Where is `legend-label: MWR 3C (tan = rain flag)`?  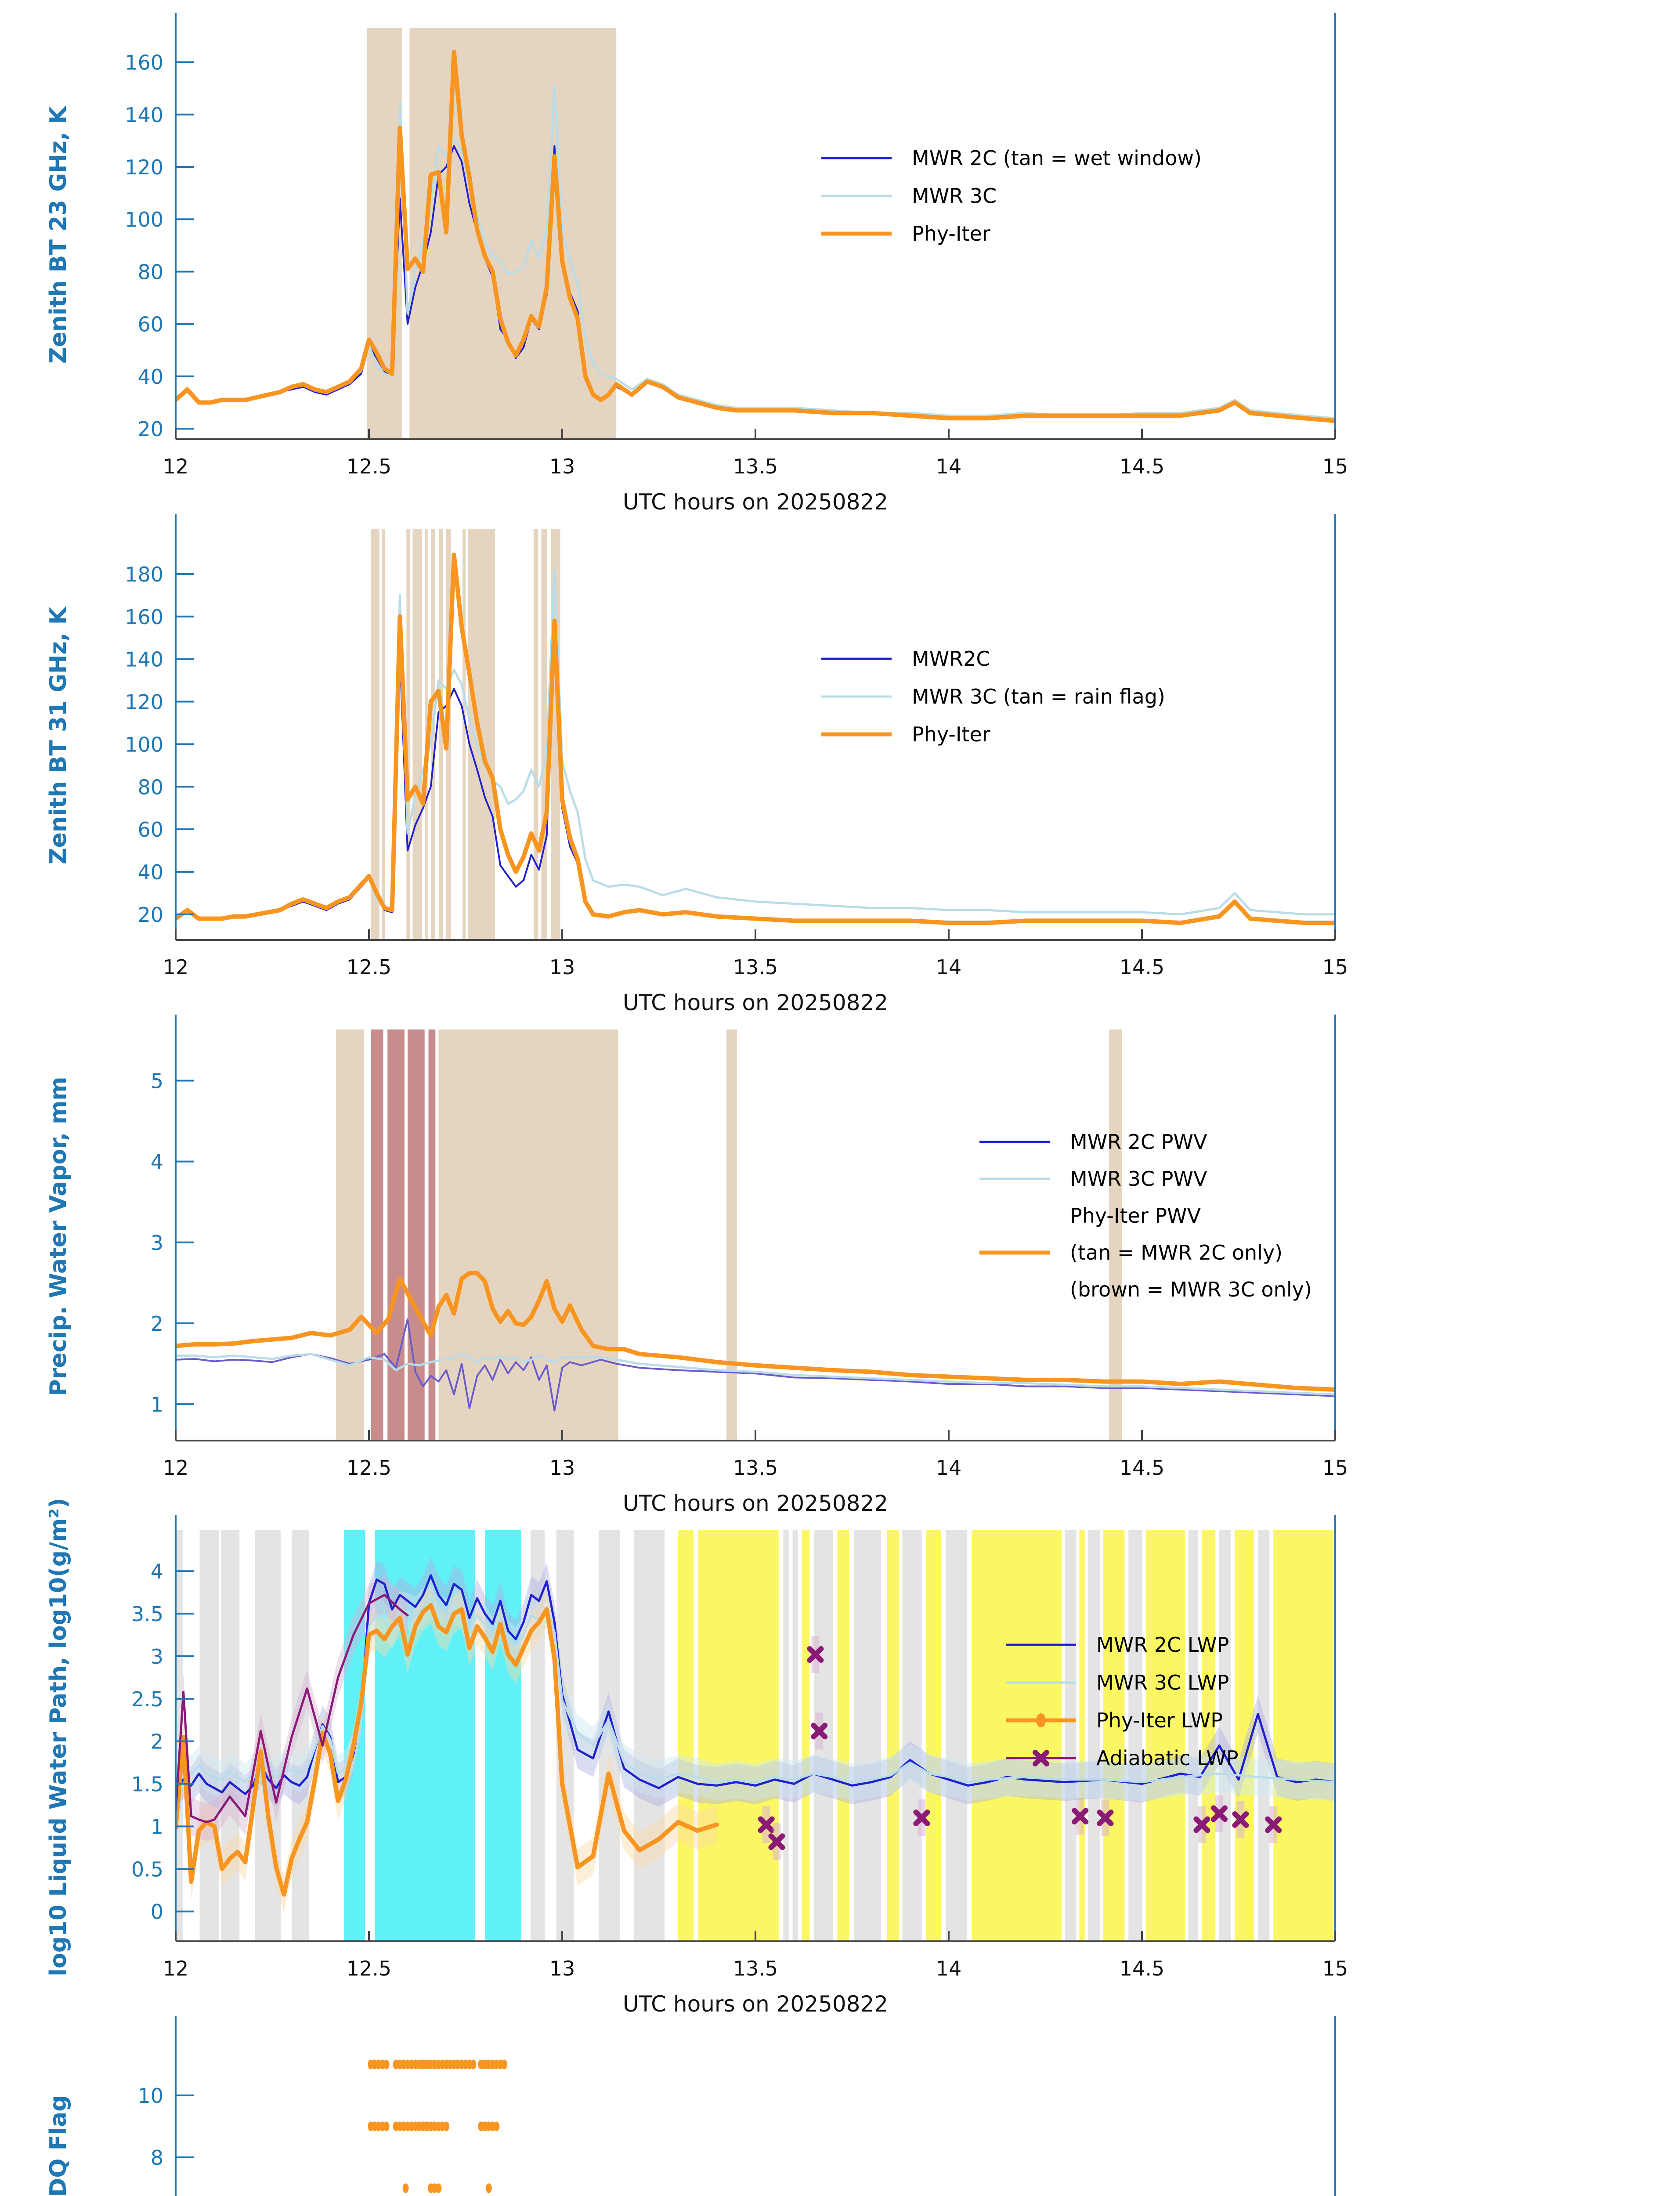 legend-label: MWR 3C (tan = rain flag) is located at coordinates (1038, 696).